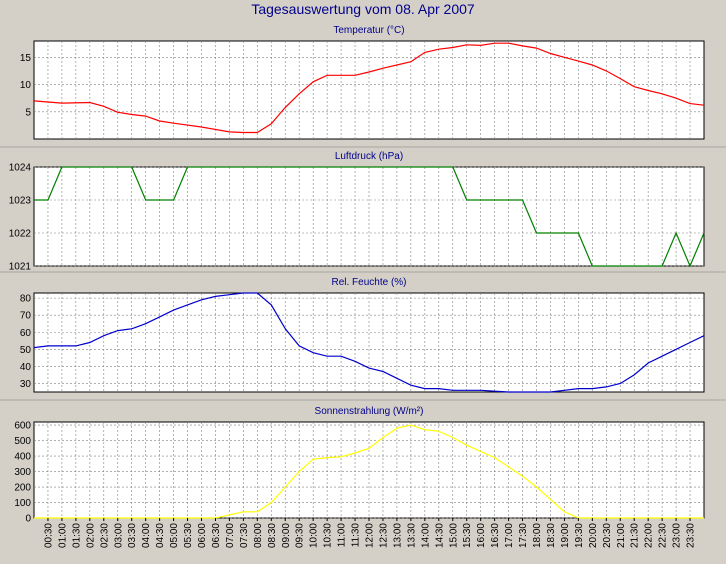 The image size is (726, 564). I want to click on x-tick-label: 06:00, so click(202, 535).